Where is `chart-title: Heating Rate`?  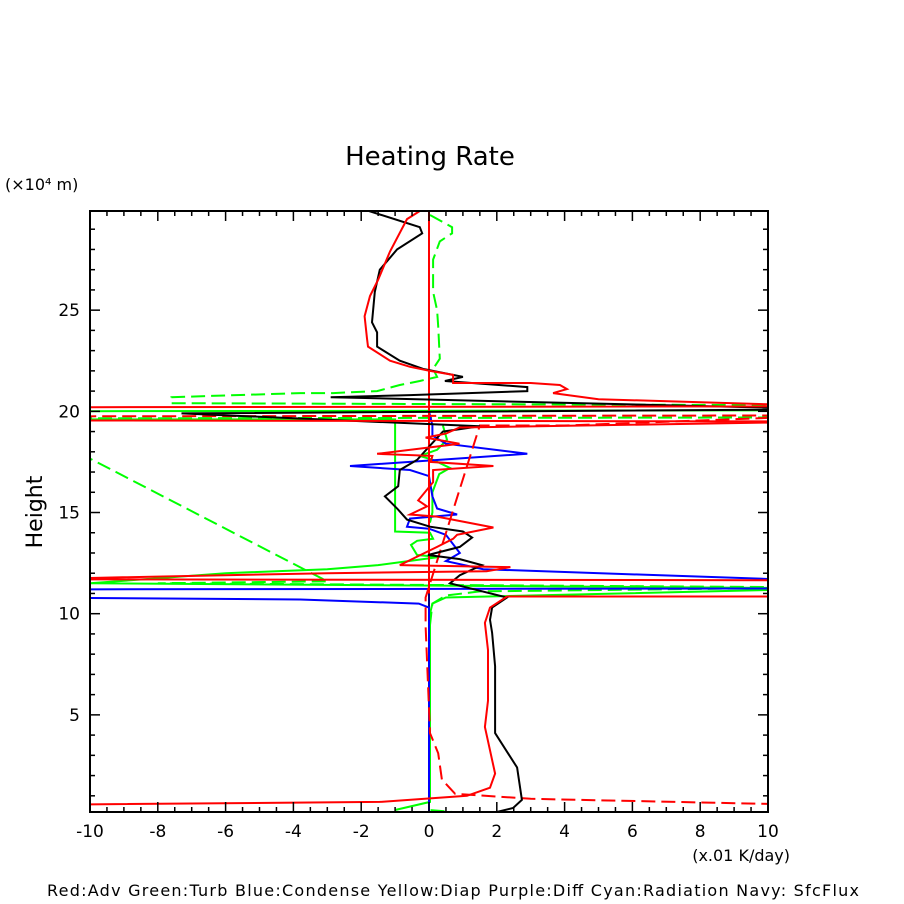
chart-title: Heating Rate is located at coordinates (430, 157).